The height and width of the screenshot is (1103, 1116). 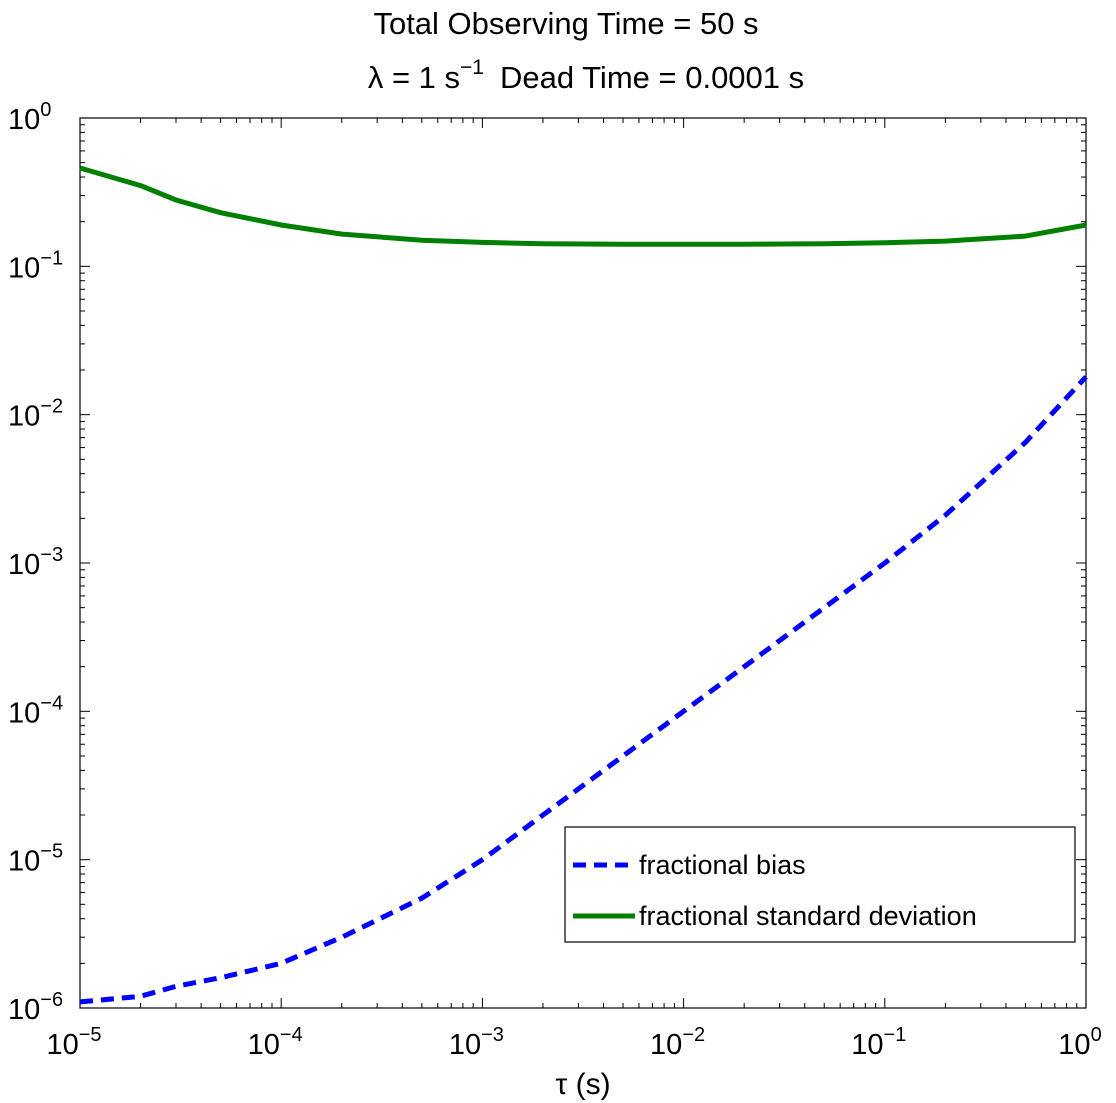 I want to click on legend-label: fractional bias, so click(x=722, y=865).